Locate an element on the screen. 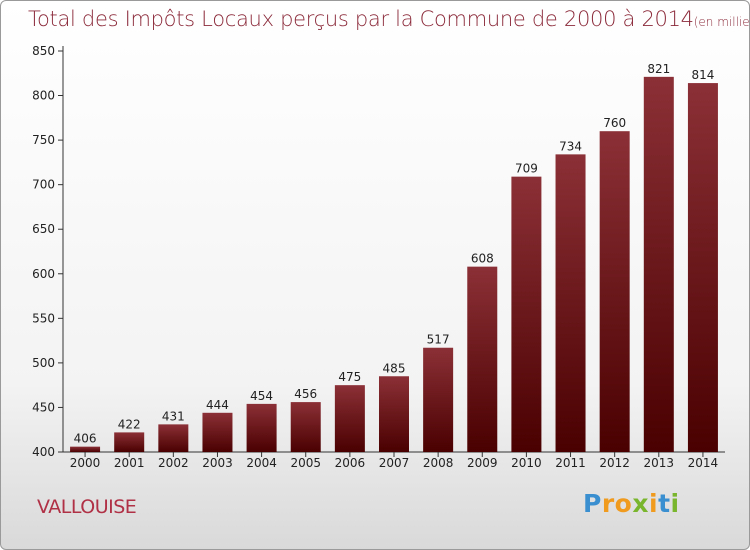  data-label: 475 is located at coordinates (349, 377).